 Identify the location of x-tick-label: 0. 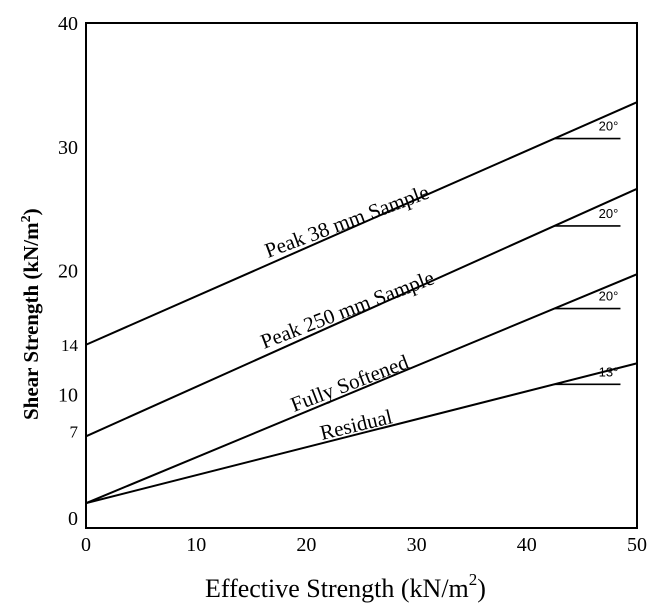
(86, 545).